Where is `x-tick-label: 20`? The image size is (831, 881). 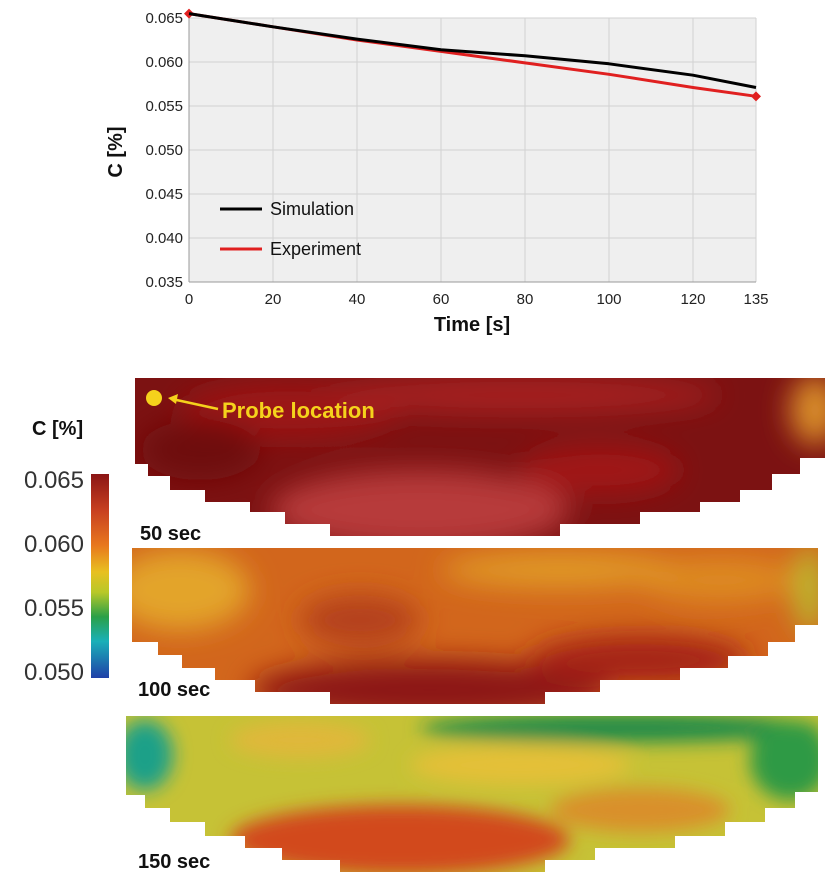
x-tick-label: 20 is located at coordinates (273, 299).